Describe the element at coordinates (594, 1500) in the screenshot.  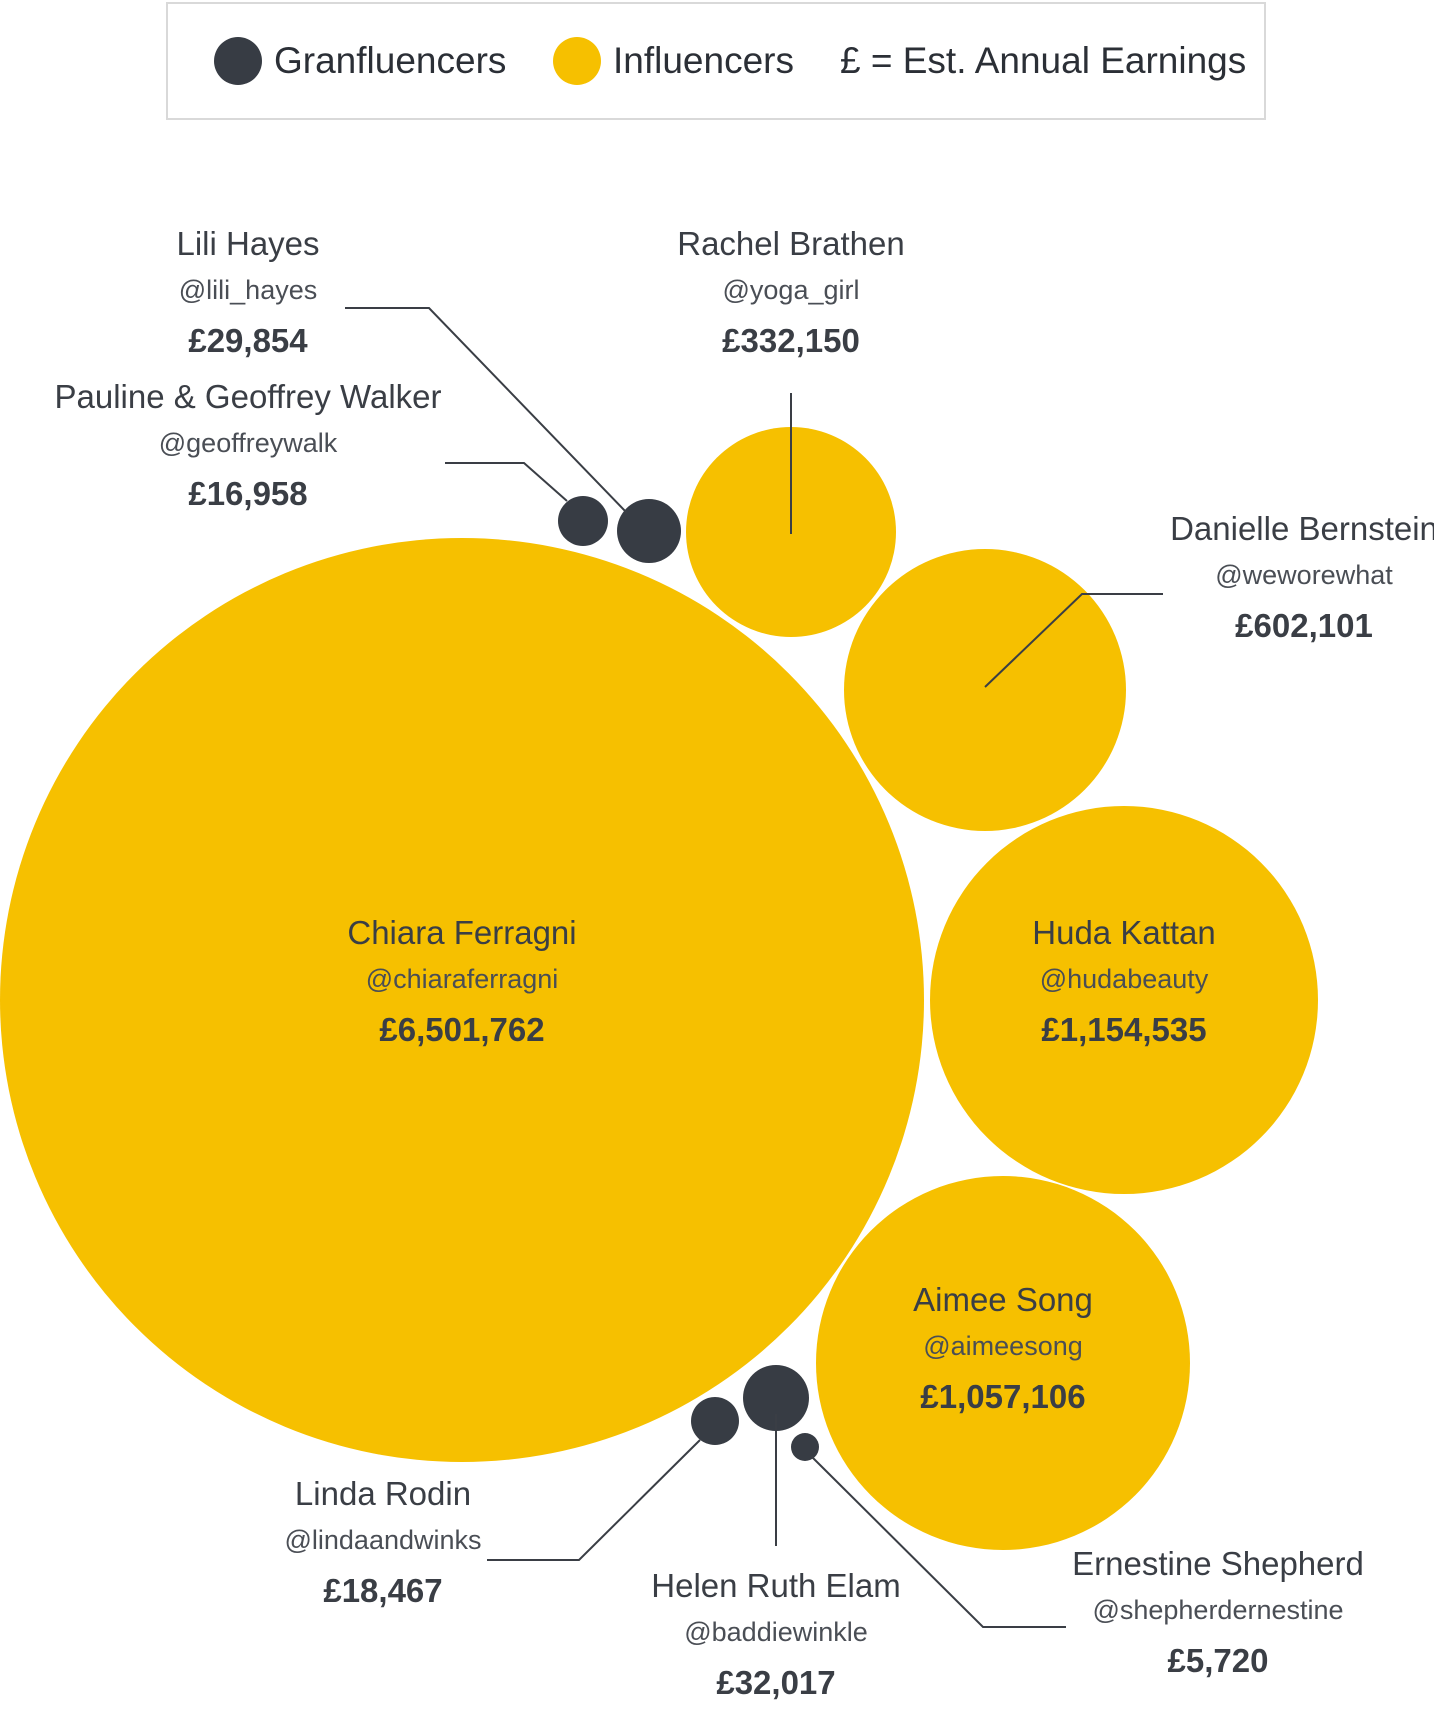
I see `leader-line-linda-rodin` at that location.